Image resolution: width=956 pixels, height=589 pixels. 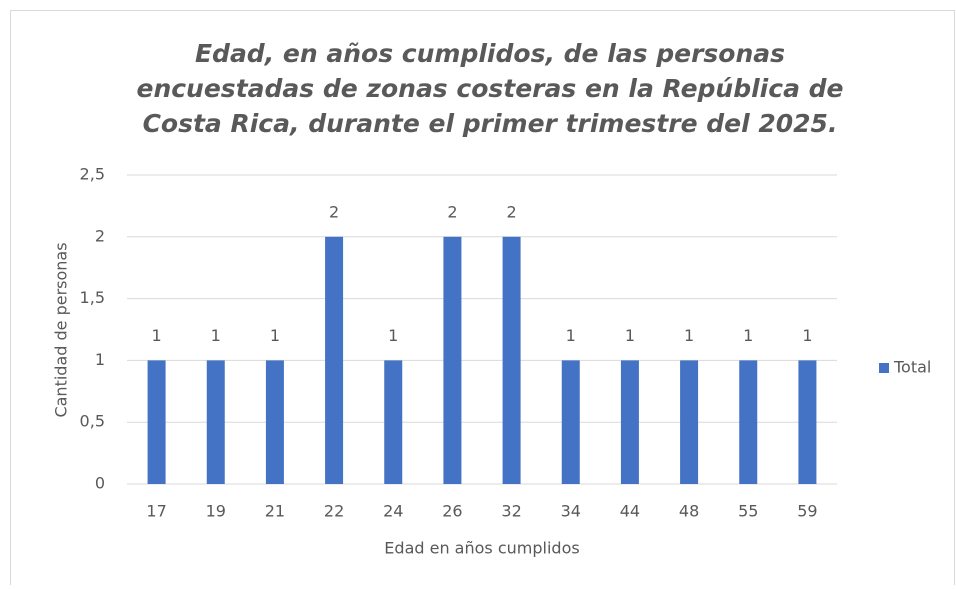 I want to click on x-tick-label: 44, so click(x=630, y=511).